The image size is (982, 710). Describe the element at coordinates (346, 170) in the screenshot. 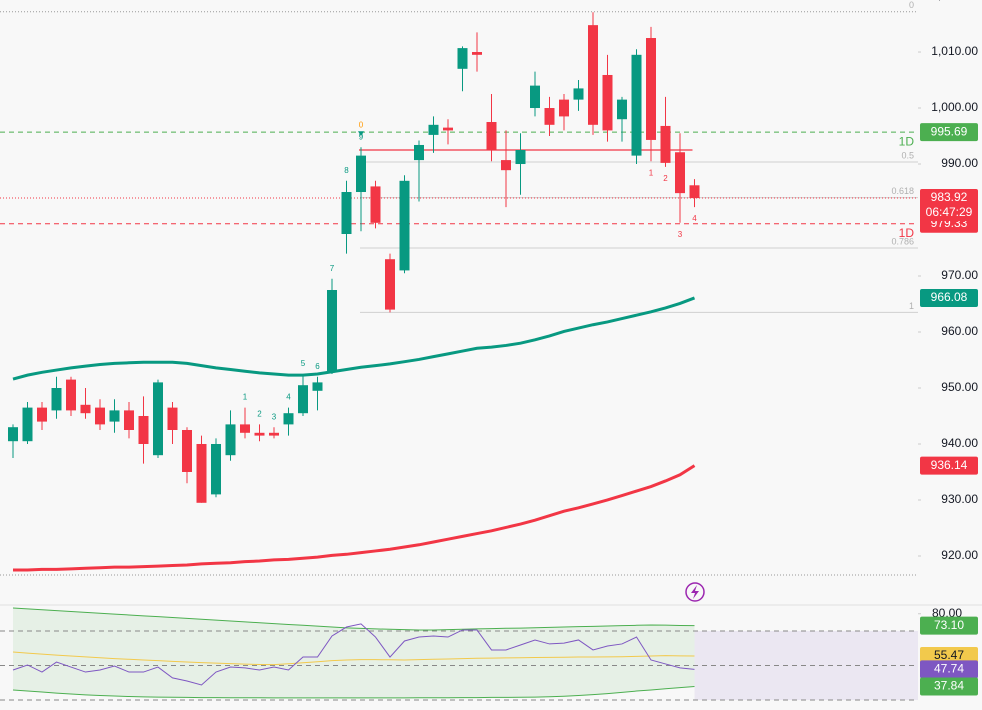

I see `setup-count: 8` at that location.